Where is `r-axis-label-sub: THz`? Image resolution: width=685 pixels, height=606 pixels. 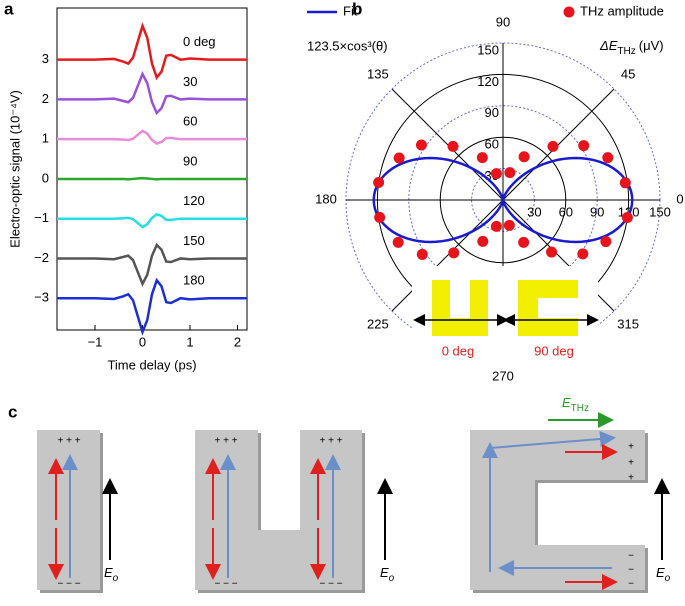
r-axis-label-sub: THz is located at coordinates (626, 51).